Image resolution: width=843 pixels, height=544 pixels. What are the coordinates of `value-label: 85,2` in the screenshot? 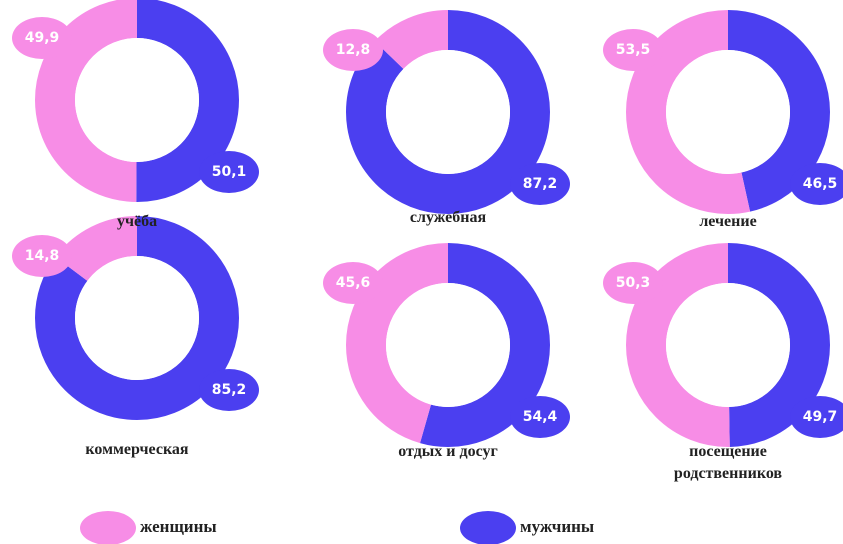 It's located at (229, 390).